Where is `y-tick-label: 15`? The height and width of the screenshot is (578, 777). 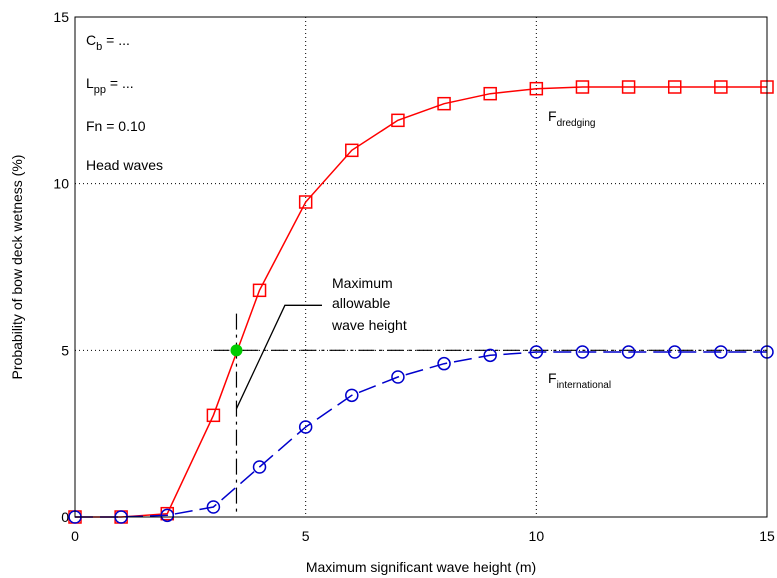 y-tick-label: 15 is located at coordinates (61, 17).